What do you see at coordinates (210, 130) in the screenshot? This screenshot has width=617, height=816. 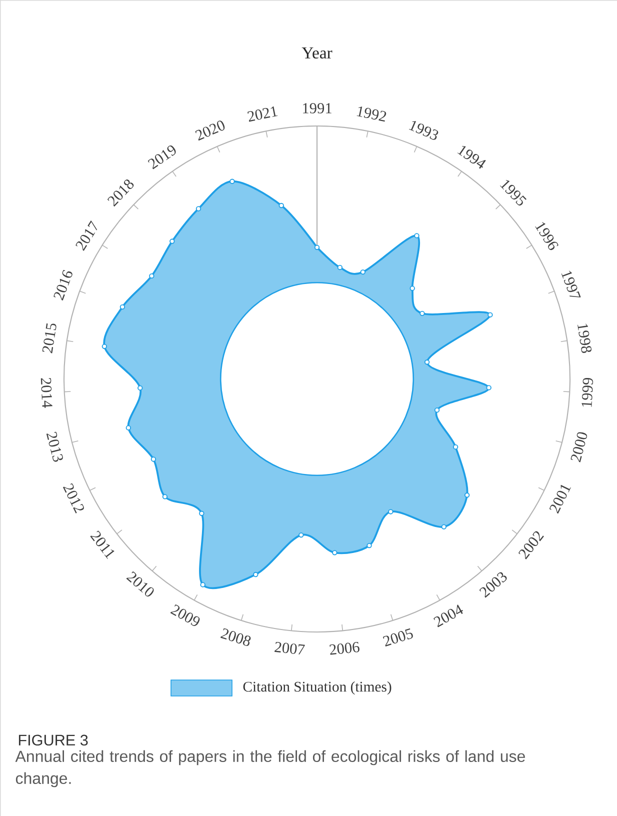 I see `spoke-label: 2020` at bounding box center [210, 130].